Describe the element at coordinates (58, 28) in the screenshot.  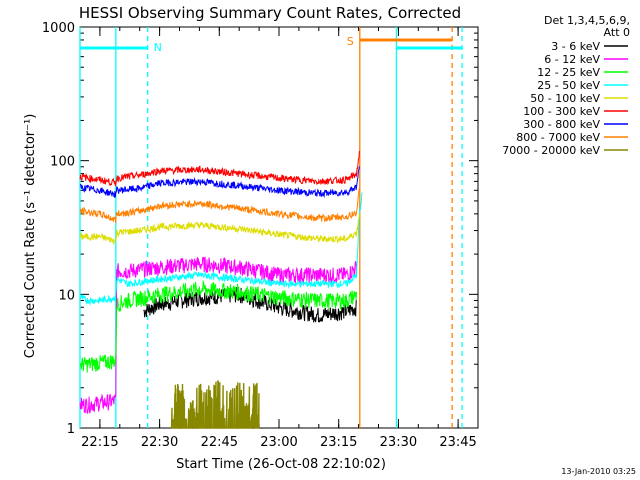
I see `y-tick-label: 1000` at that location.